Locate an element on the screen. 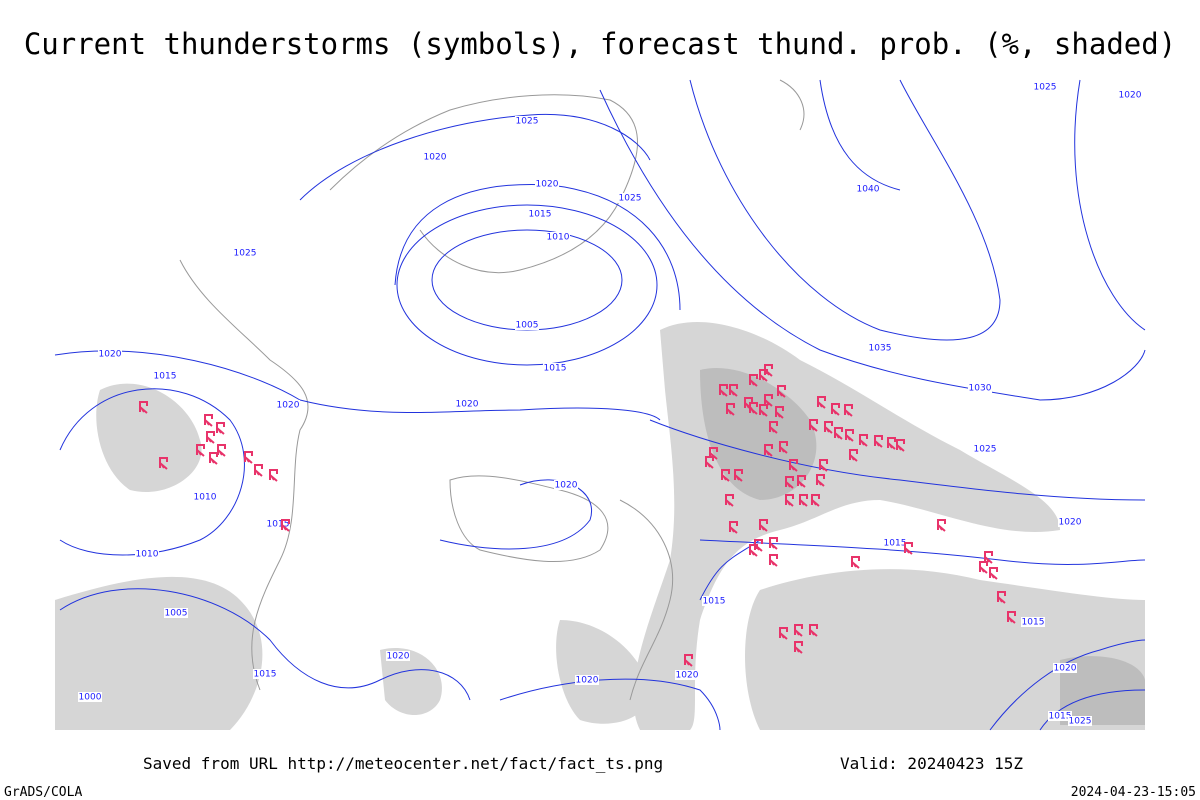 Image resolution: width=1200 pixels, height=800 pixels. isobar-label: 1030 is located at coordinates (980, 389).